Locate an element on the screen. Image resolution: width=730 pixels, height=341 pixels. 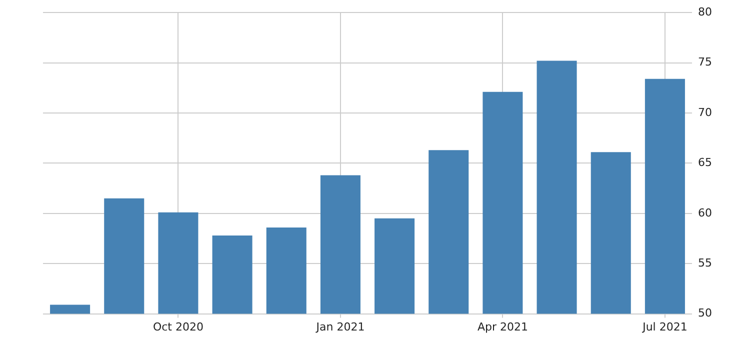
y-tick-label: 50 is located at coordinates (705, 313).